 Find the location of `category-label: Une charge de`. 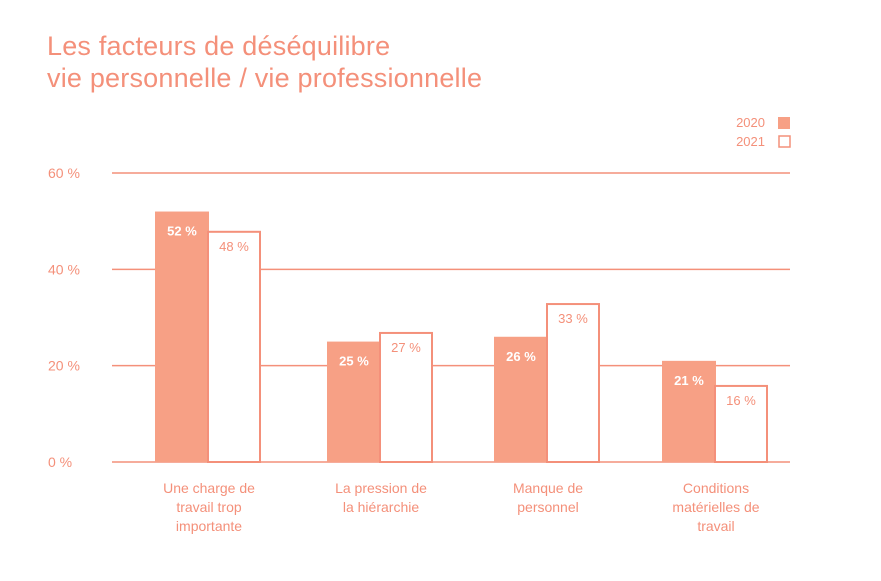

category-label: Une charge de is located at coordinates (209, 488).